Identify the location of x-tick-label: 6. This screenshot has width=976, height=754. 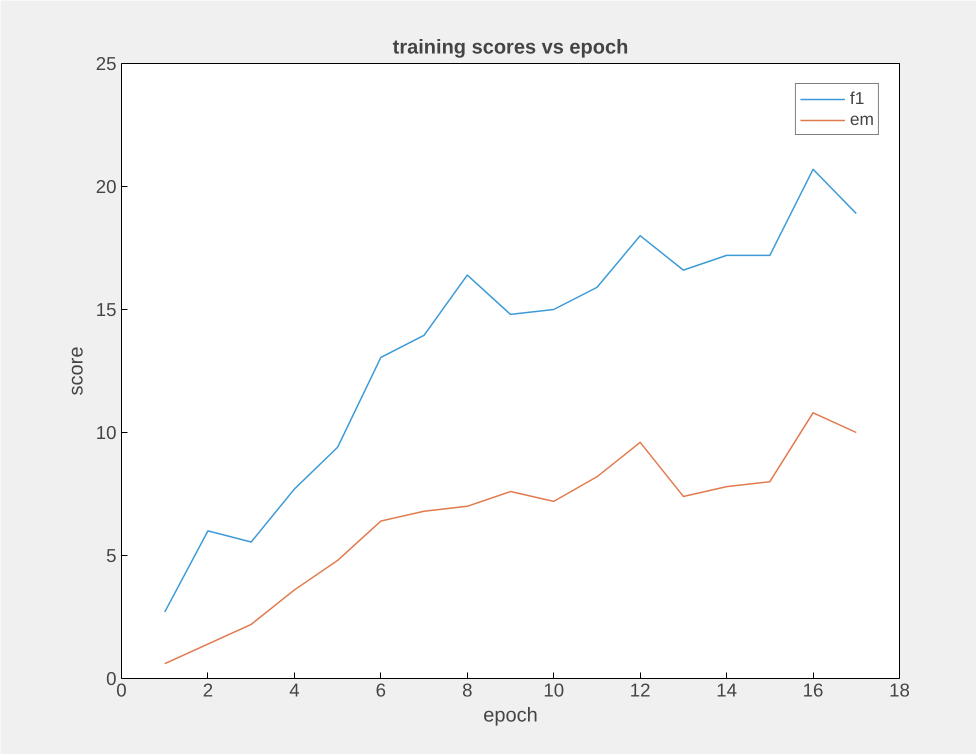
(381, 690).